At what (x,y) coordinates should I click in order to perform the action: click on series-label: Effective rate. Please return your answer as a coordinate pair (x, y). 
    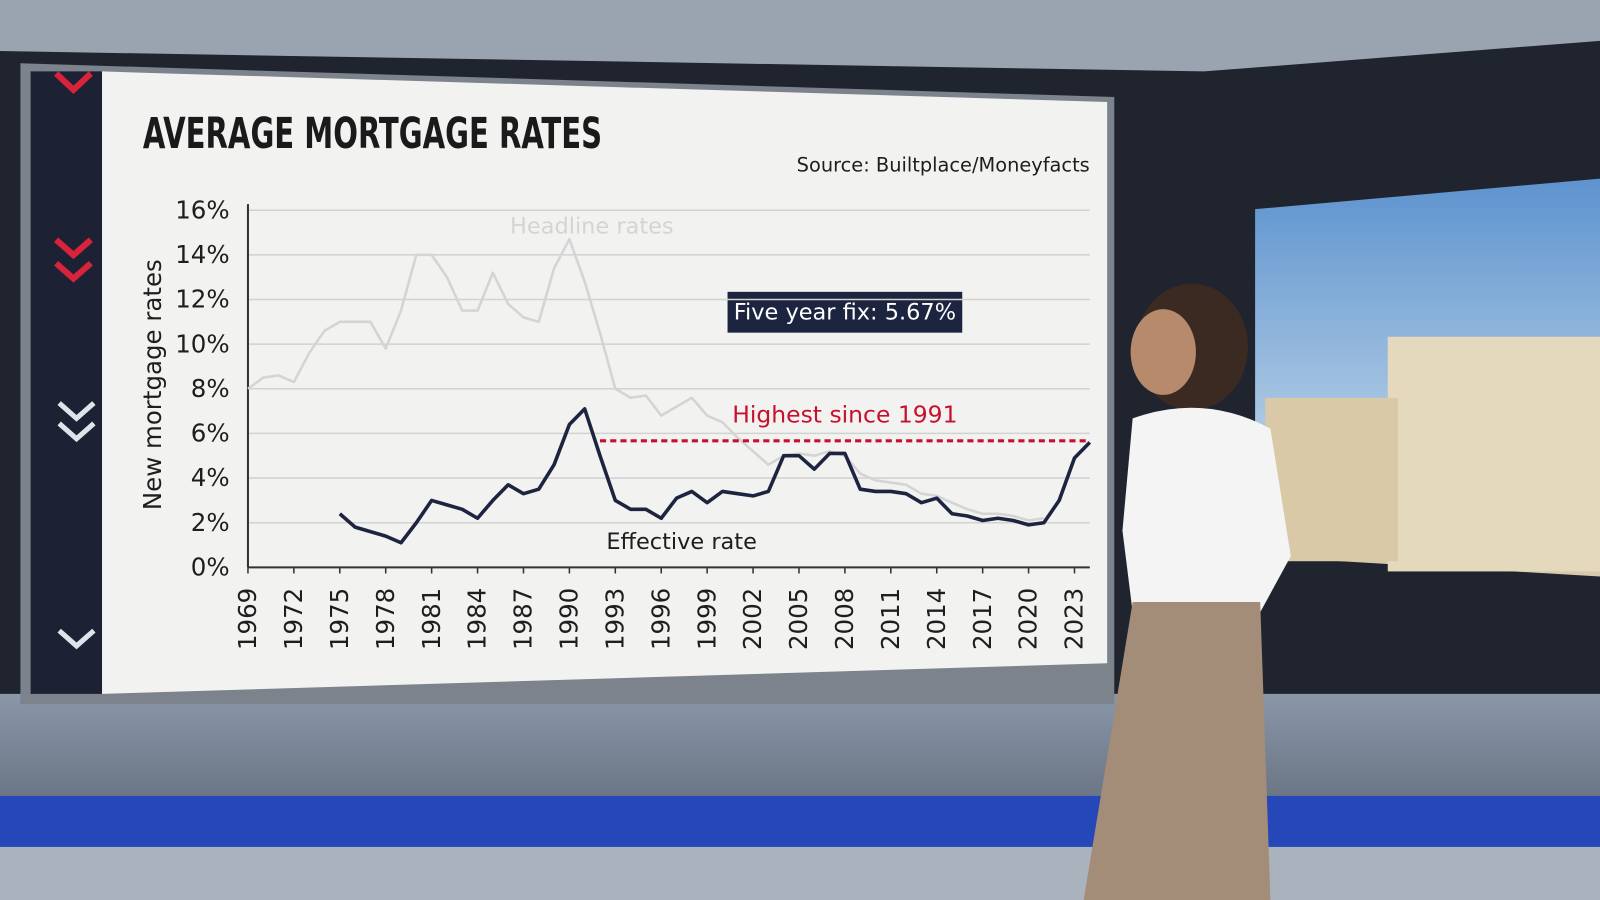
    Looking at the image, I should click on (681, 542).